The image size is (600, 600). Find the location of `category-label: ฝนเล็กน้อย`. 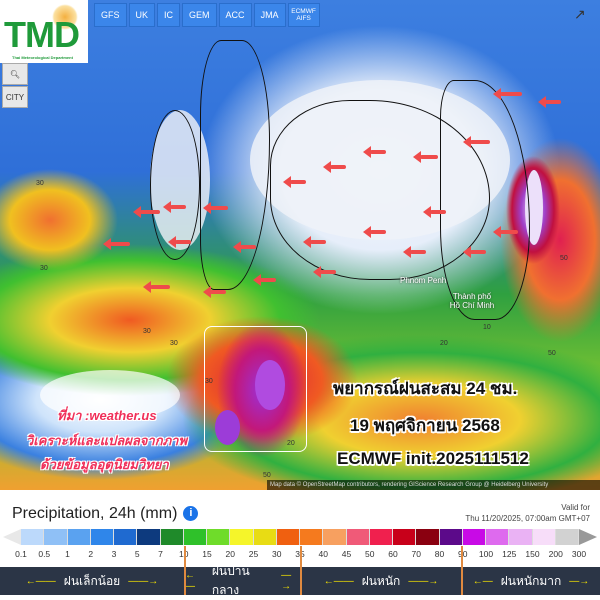

category-label: ฝนเล็กน้อย is located at coordinates (92, 580).